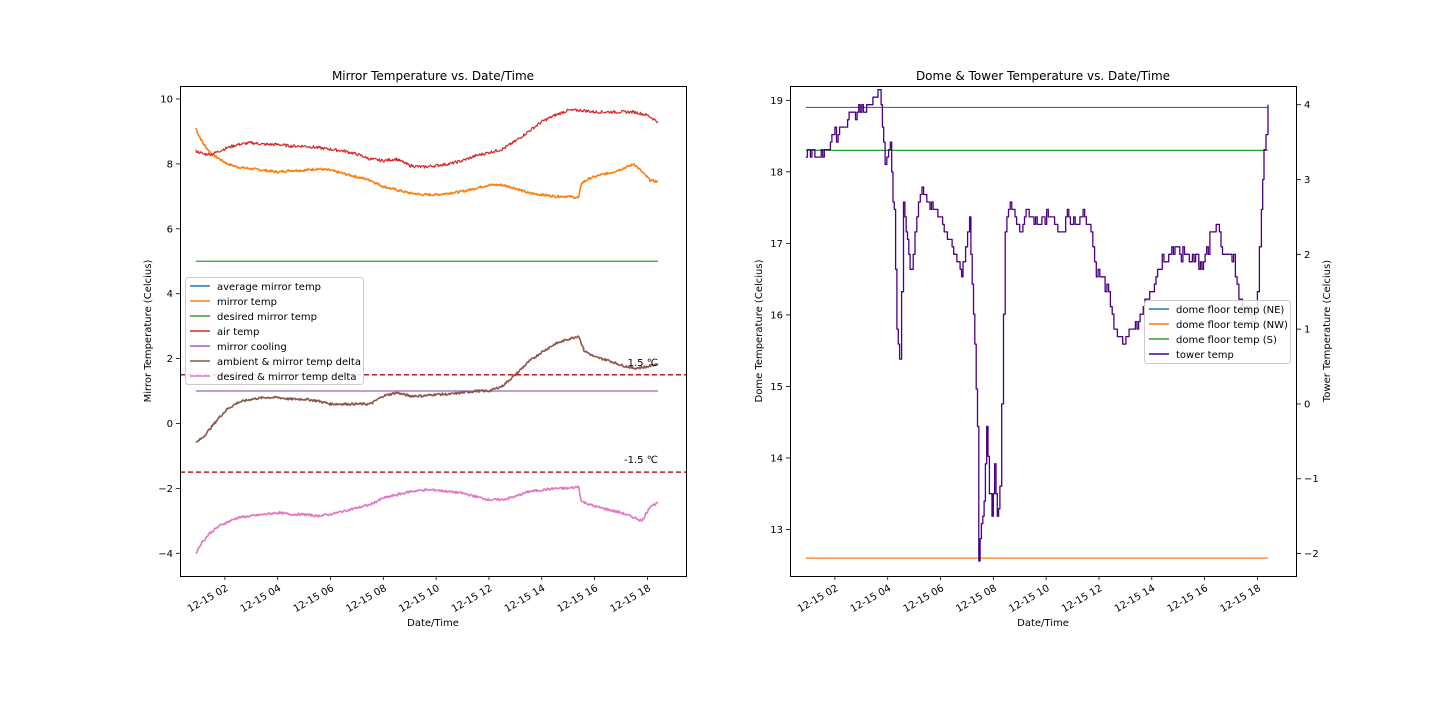  Describe the element at coordinates (776, 530) in the screenshot. I see `y-tick-label: 13` at that location.